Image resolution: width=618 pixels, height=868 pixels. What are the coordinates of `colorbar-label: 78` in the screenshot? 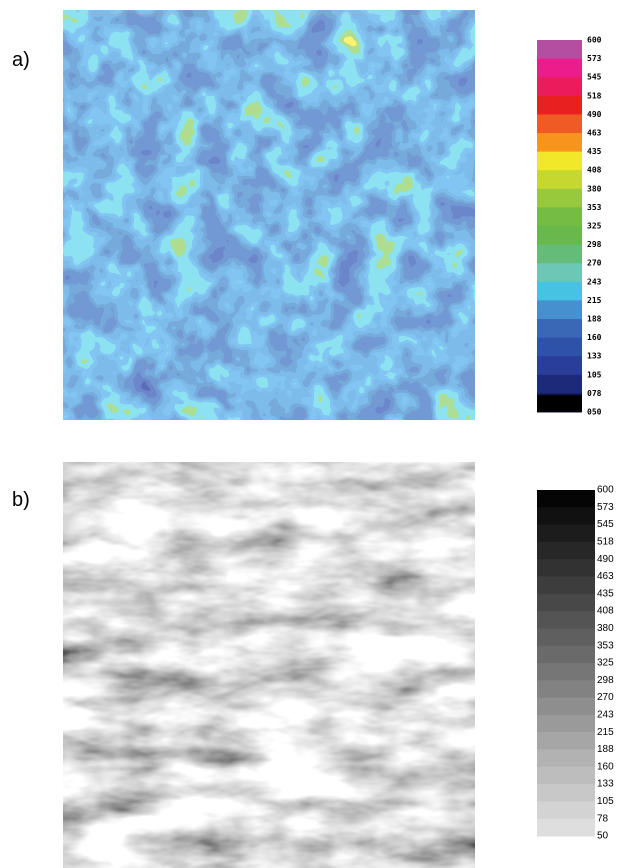 It's located at (603, 818).